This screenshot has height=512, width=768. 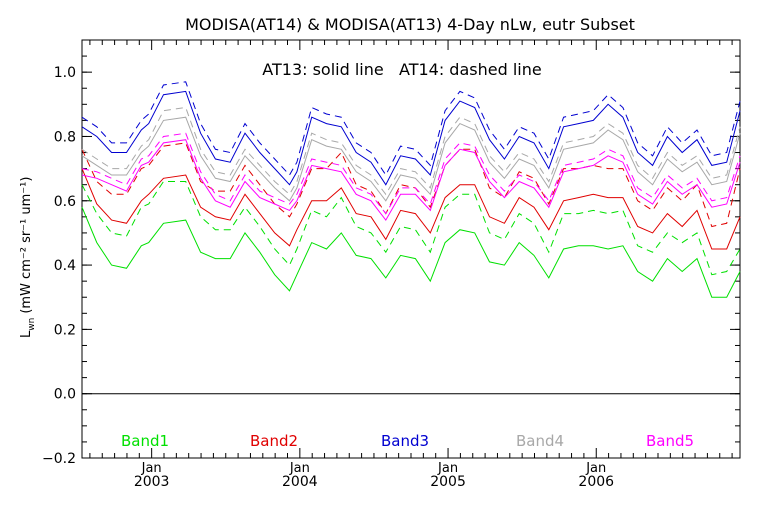 What do you see at coordinates (65, 202) in the screenshot?
I see `y-tick-label: 0.6` at bounding box center [65, 202].